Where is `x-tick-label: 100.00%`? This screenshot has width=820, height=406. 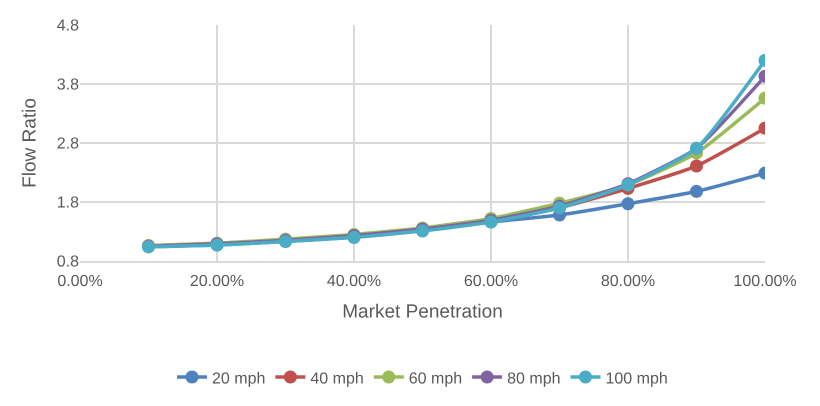
x-tick-label: 100.00% is located at coordinates (765, 281).